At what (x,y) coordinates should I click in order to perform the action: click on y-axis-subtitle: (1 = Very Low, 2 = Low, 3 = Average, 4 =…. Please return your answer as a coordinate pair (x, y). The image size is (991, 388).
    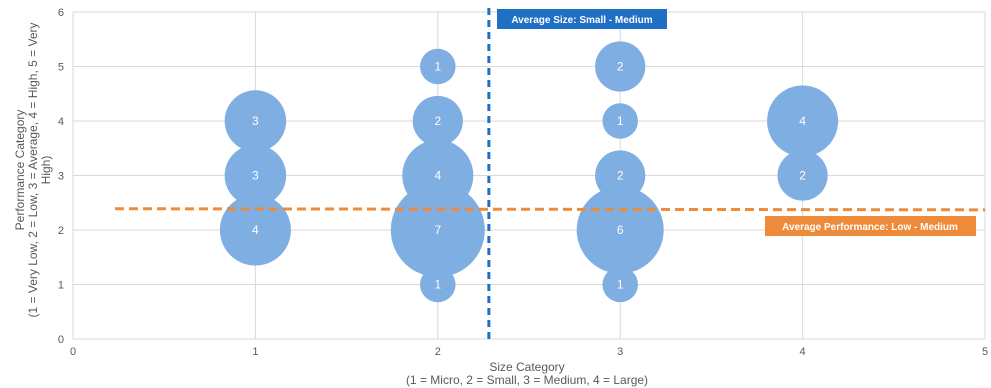
    Looking at the image, I should click on (33, 170).